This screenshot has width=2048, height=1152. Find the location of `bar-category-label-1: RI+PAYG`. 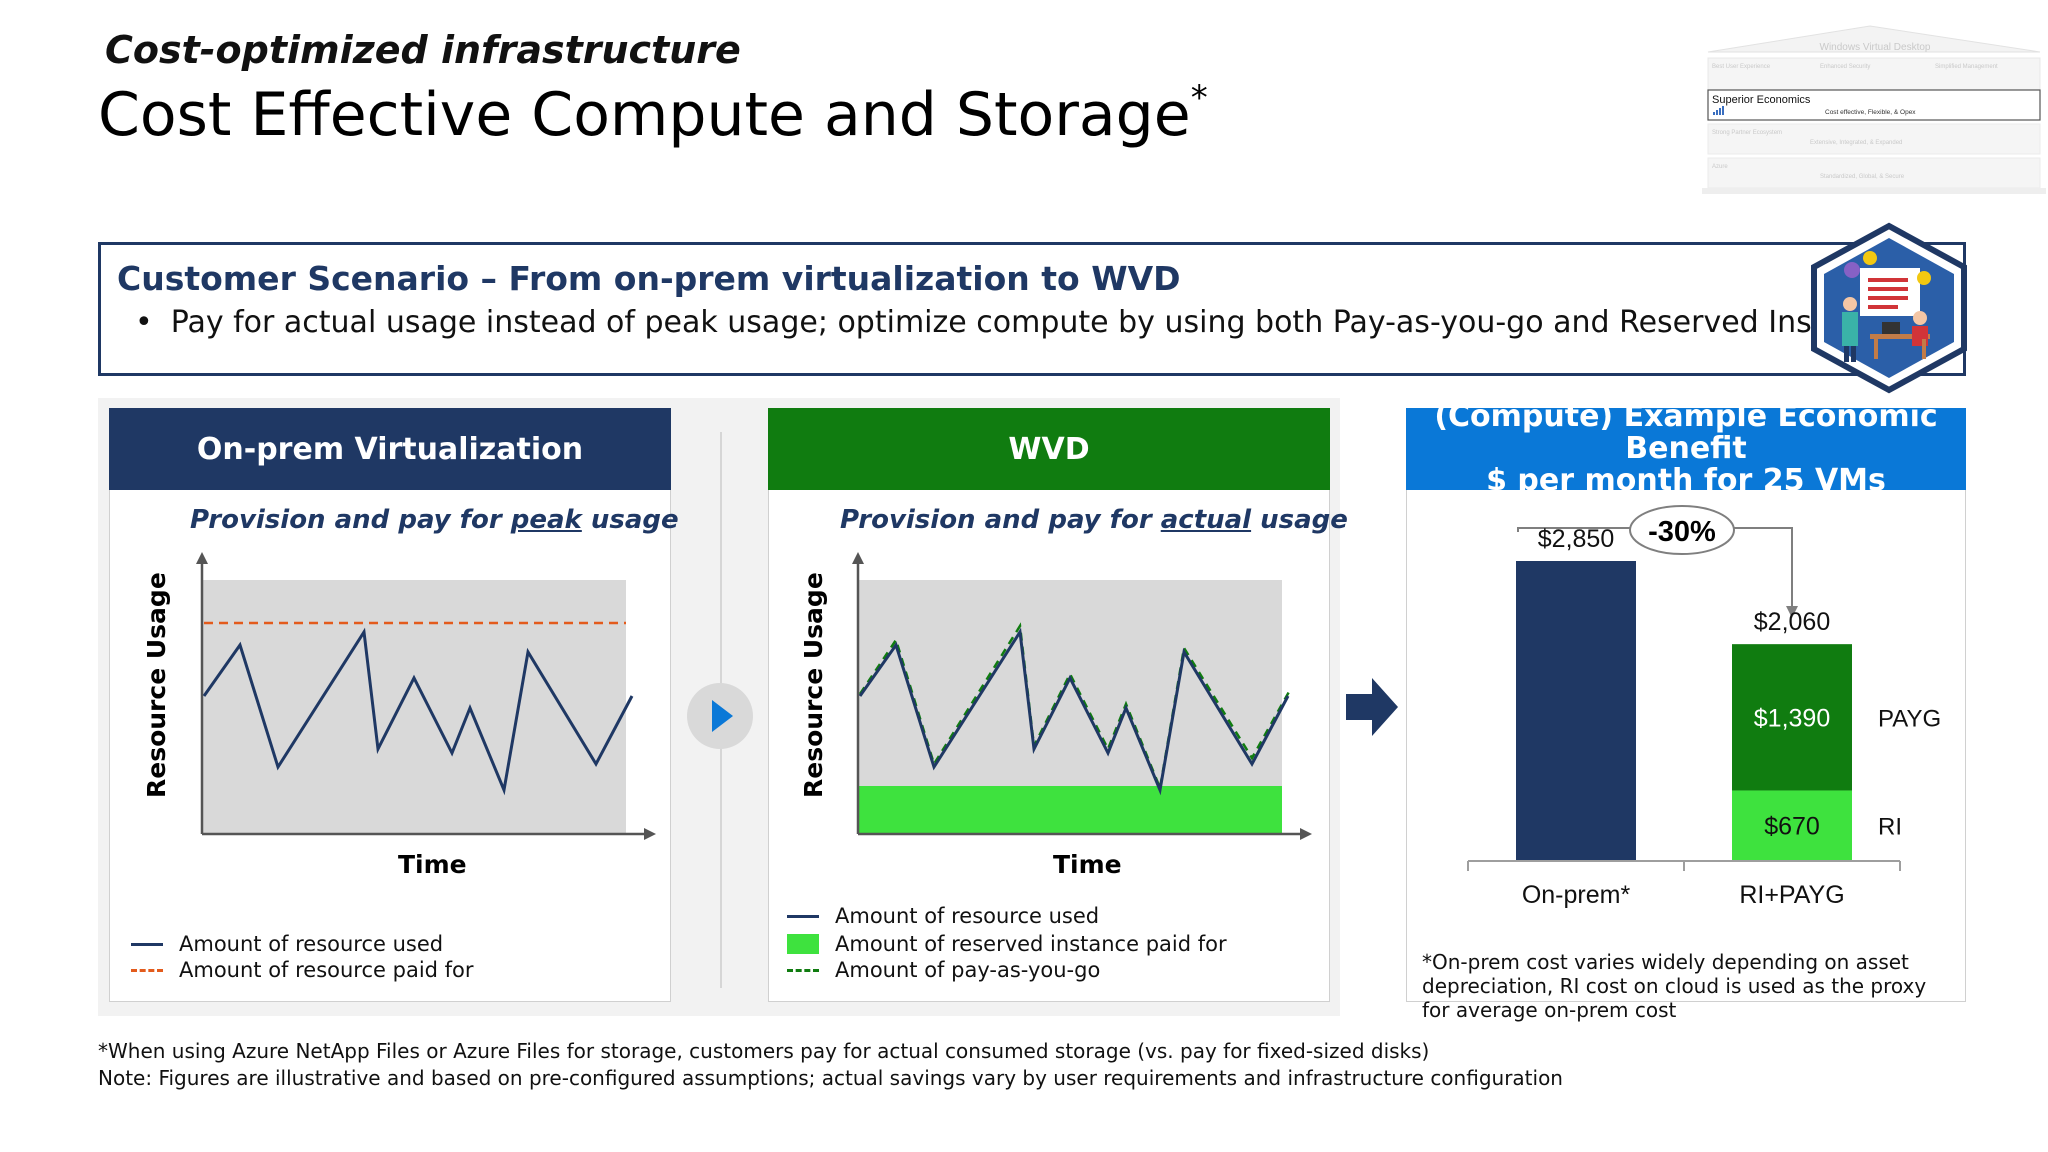

bar-category-label-1: RI+PAYG is located at coordinates (1791, 895).